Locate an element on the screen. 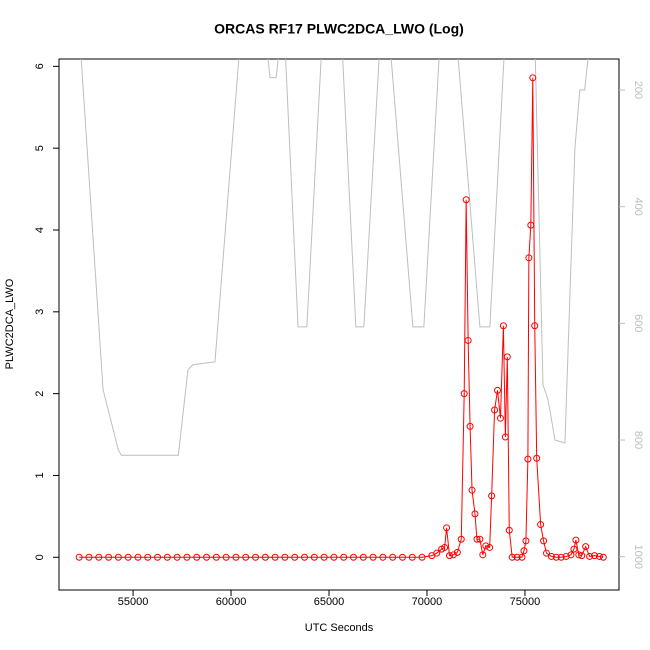  y2-tick-label: 1000 is located at coordinates (638, 556).